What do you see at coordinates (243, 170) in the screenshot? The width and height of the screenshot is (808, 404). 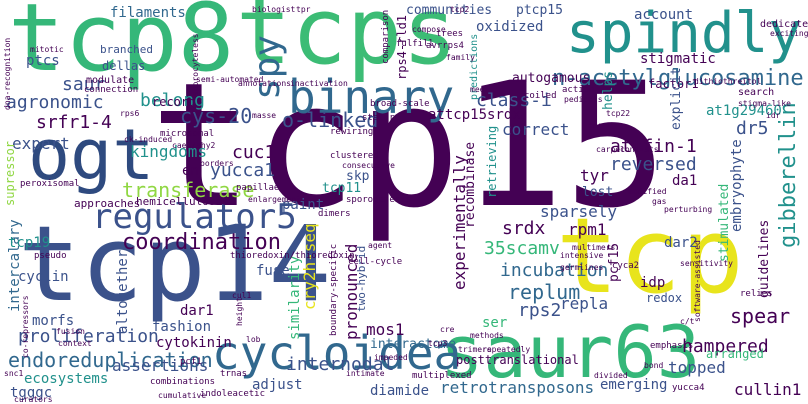 I see `word-yucca1: yucca1` at bounding box center [243, 170].